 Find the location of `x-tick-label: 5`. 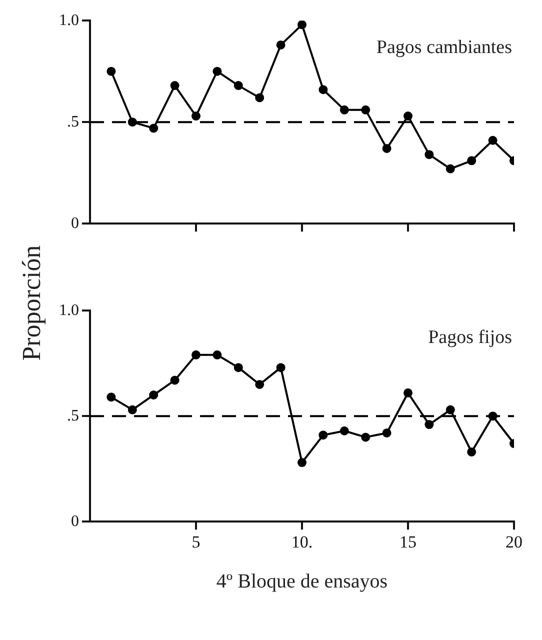

x-tick-label: 5 is located at coordinates (196, 542).